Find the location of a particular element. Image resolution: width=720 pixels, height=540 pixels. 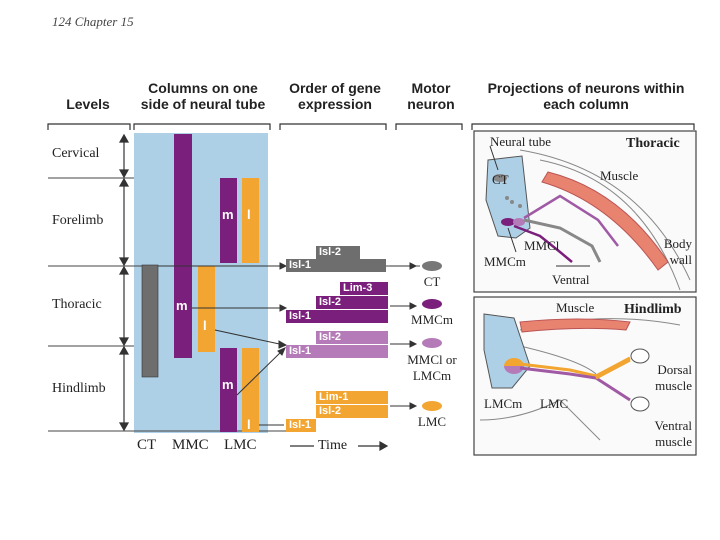

header-columns: Columns on one side of neural tube is located at coordinates (203, 96).